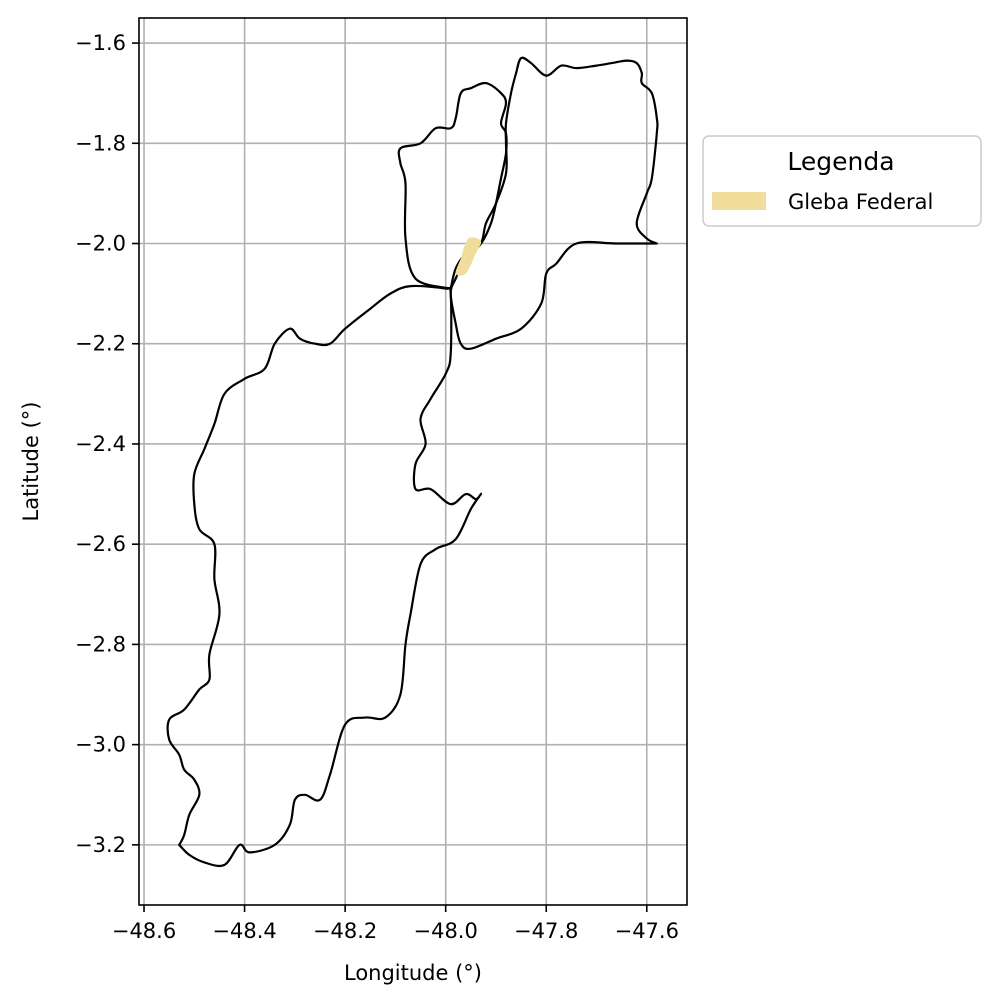 The image size is (1001, 1006). Describe the element at coordinates (468, 256) in the screenshot. I see `gleba-federal` at that location.